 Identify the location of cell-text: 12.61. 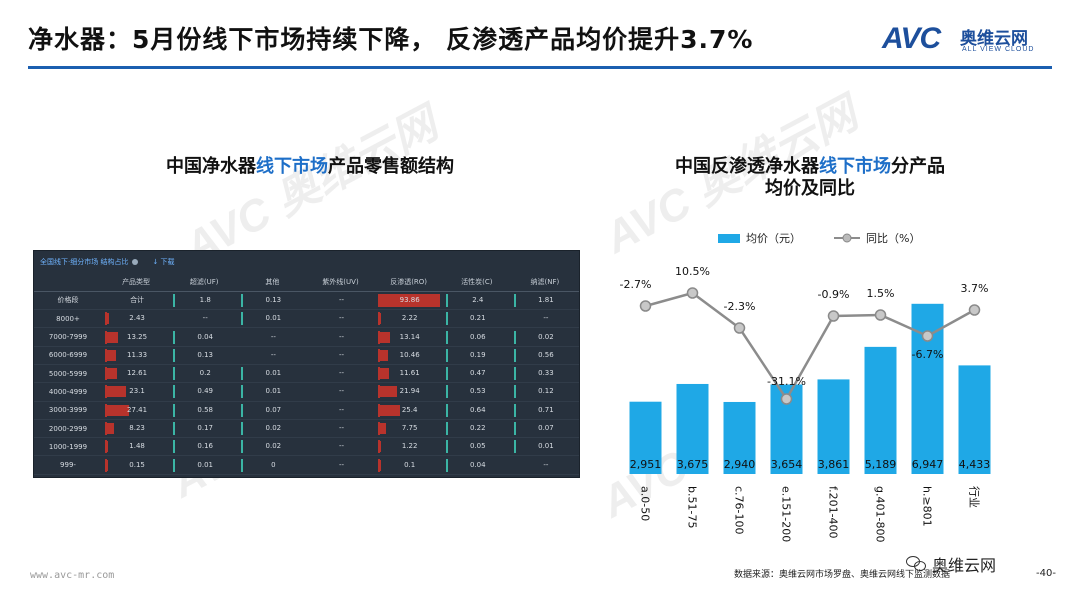
(137, 373).